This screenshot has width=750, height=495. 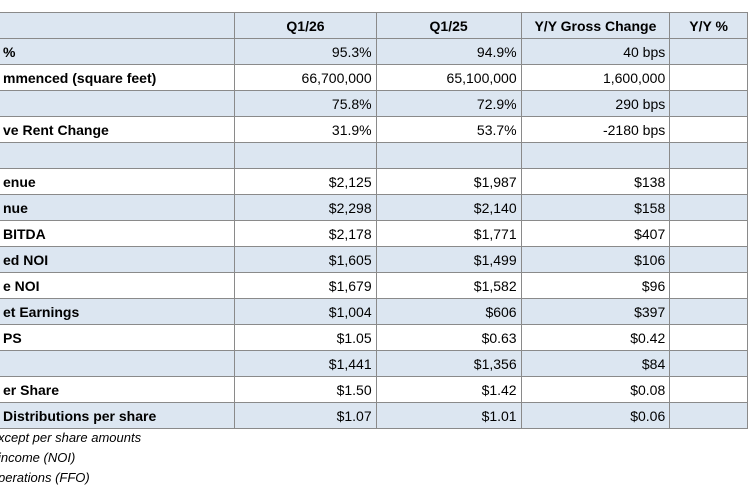 I want to click on cell: $1,679, so click(x=305, y=285).